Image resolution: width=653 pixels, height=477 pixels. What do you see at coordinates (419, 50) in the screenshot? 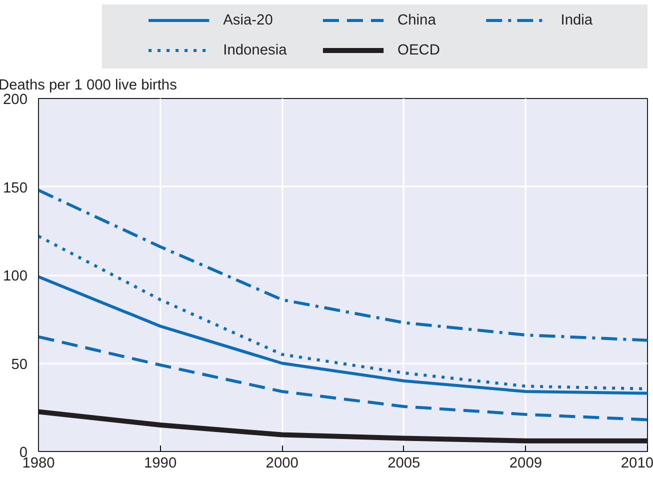
I see `legend-label: OECD` at bounding box center [419, 50].